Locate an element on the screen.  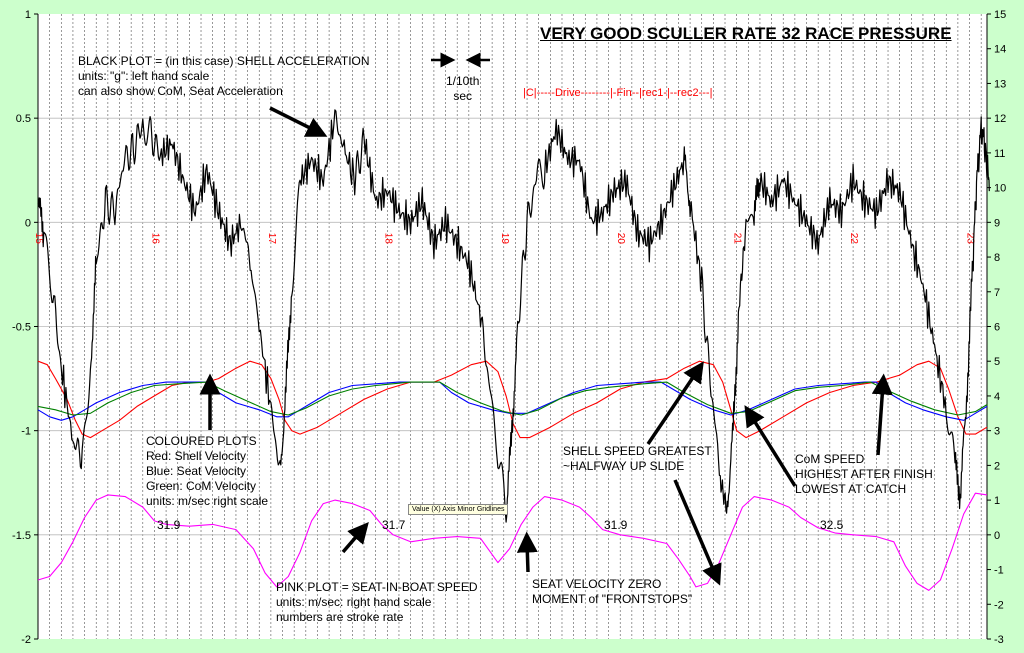
time-tick-label: 17 is located at coordinates (271, 239).